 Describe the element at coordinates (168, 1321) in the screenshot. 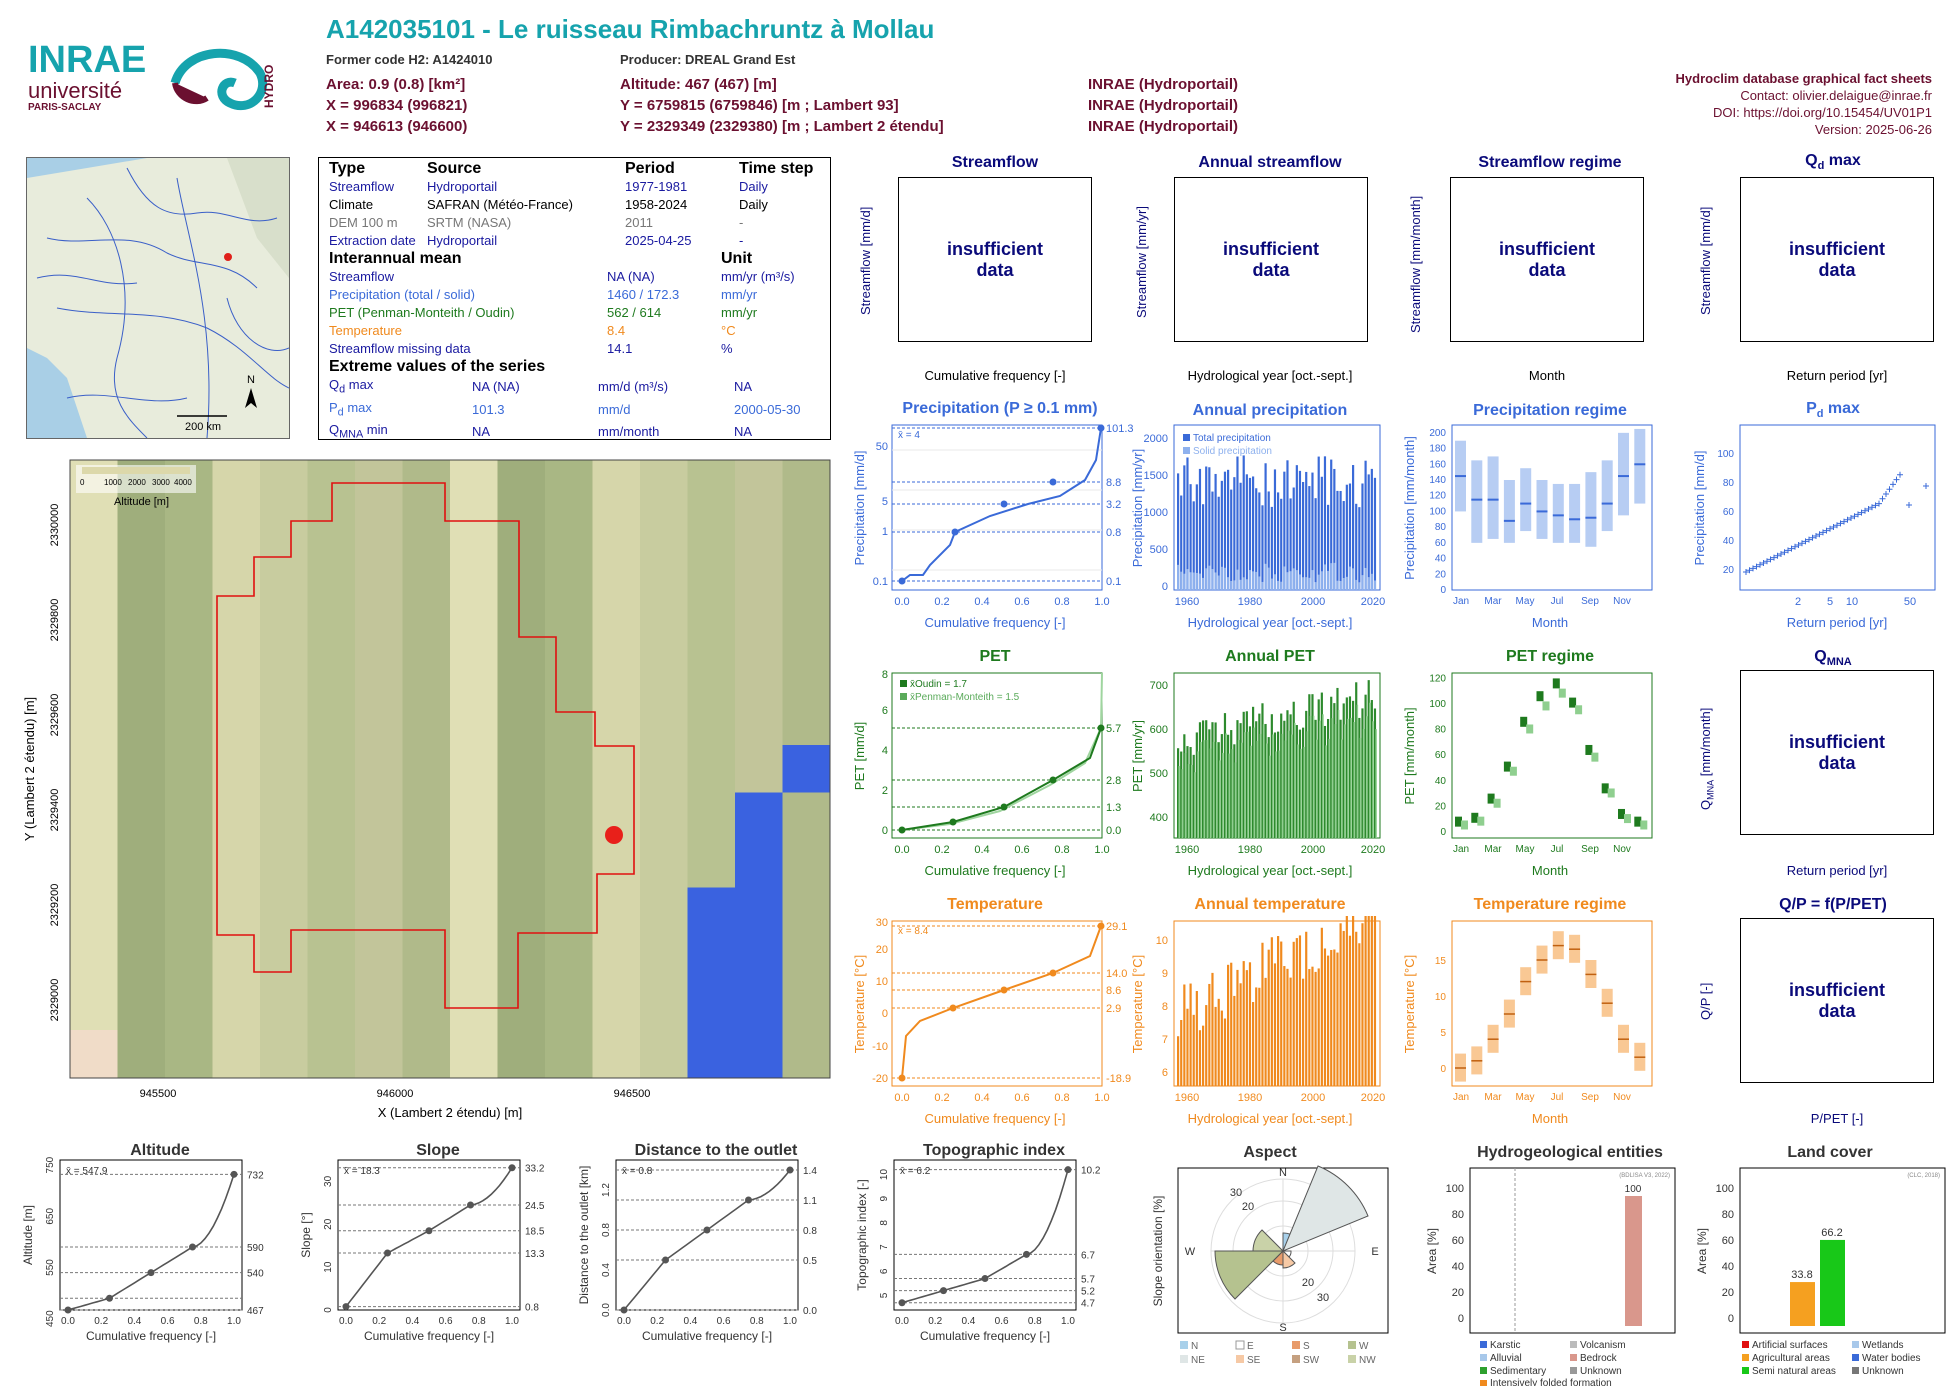

I see `xtick: 0.6` at that location.